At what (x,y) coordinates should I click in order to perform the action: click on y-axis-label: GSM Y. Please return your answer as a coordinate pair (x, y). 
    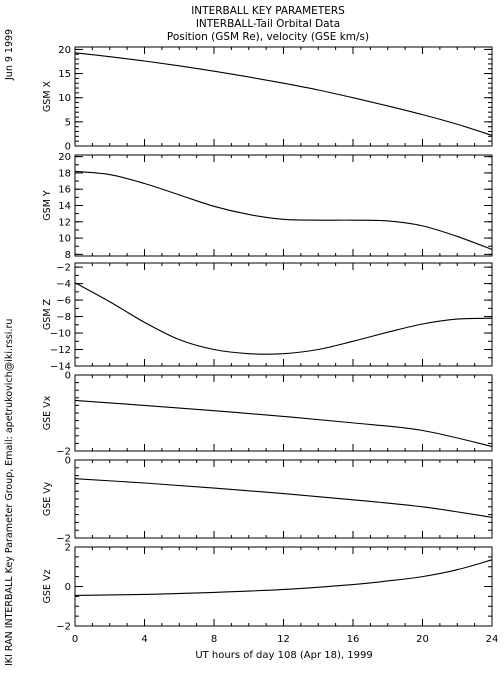
    Looking at the image, I should click on (47, 205).